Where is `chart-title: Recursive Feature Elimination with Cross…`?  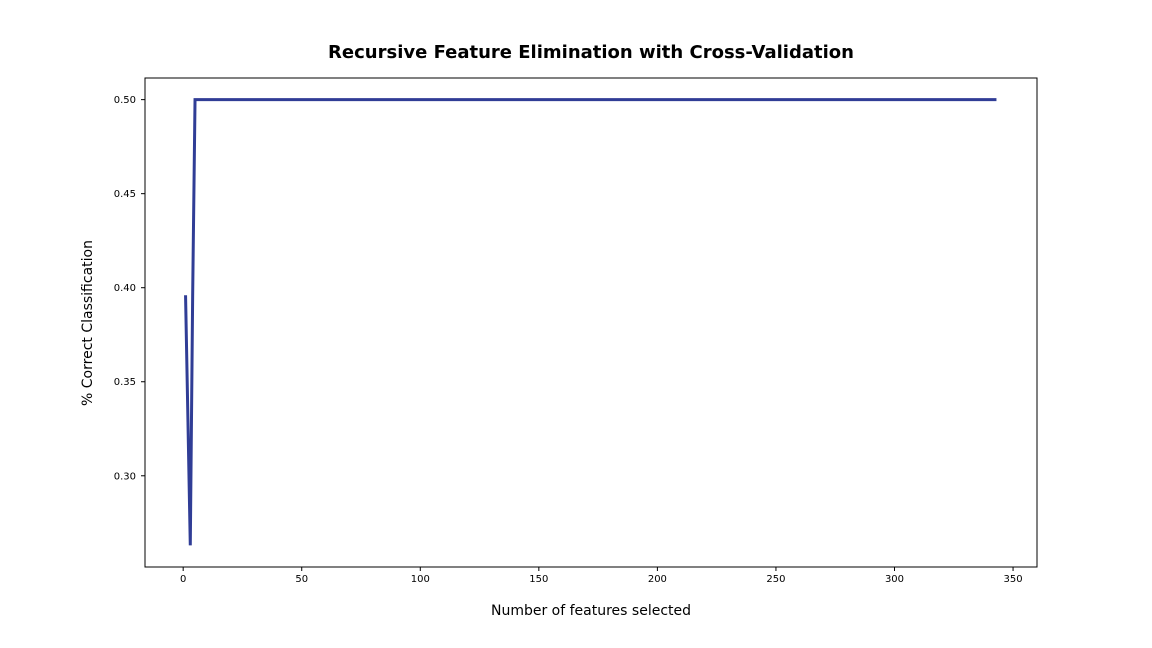 chart-title: Recursive Feature Elimination with Cross… is located at coordinates (591, 52).